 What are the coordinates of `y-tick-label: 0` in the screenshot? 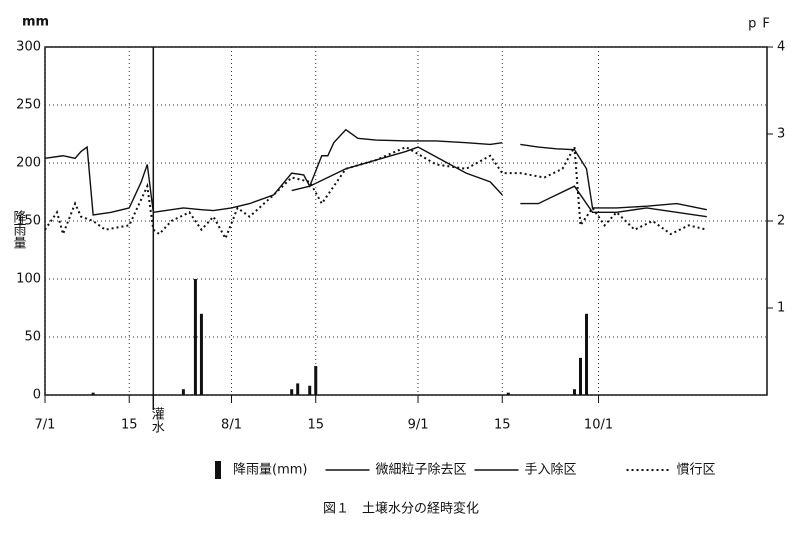 It's located at (37, 395).